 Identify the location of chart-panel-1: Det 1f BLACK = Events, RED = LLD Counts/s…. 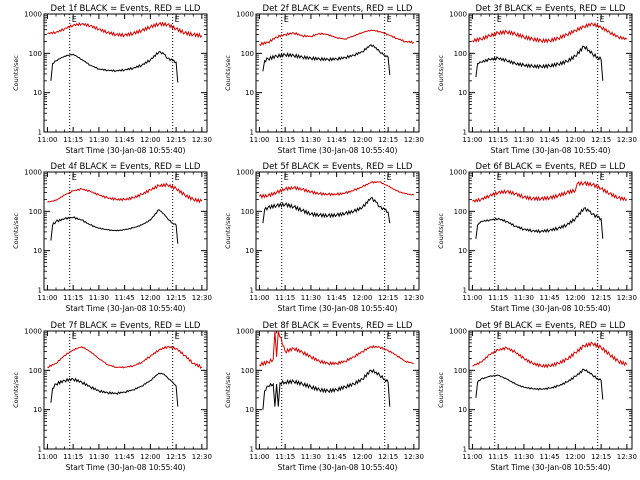
(112, 79).